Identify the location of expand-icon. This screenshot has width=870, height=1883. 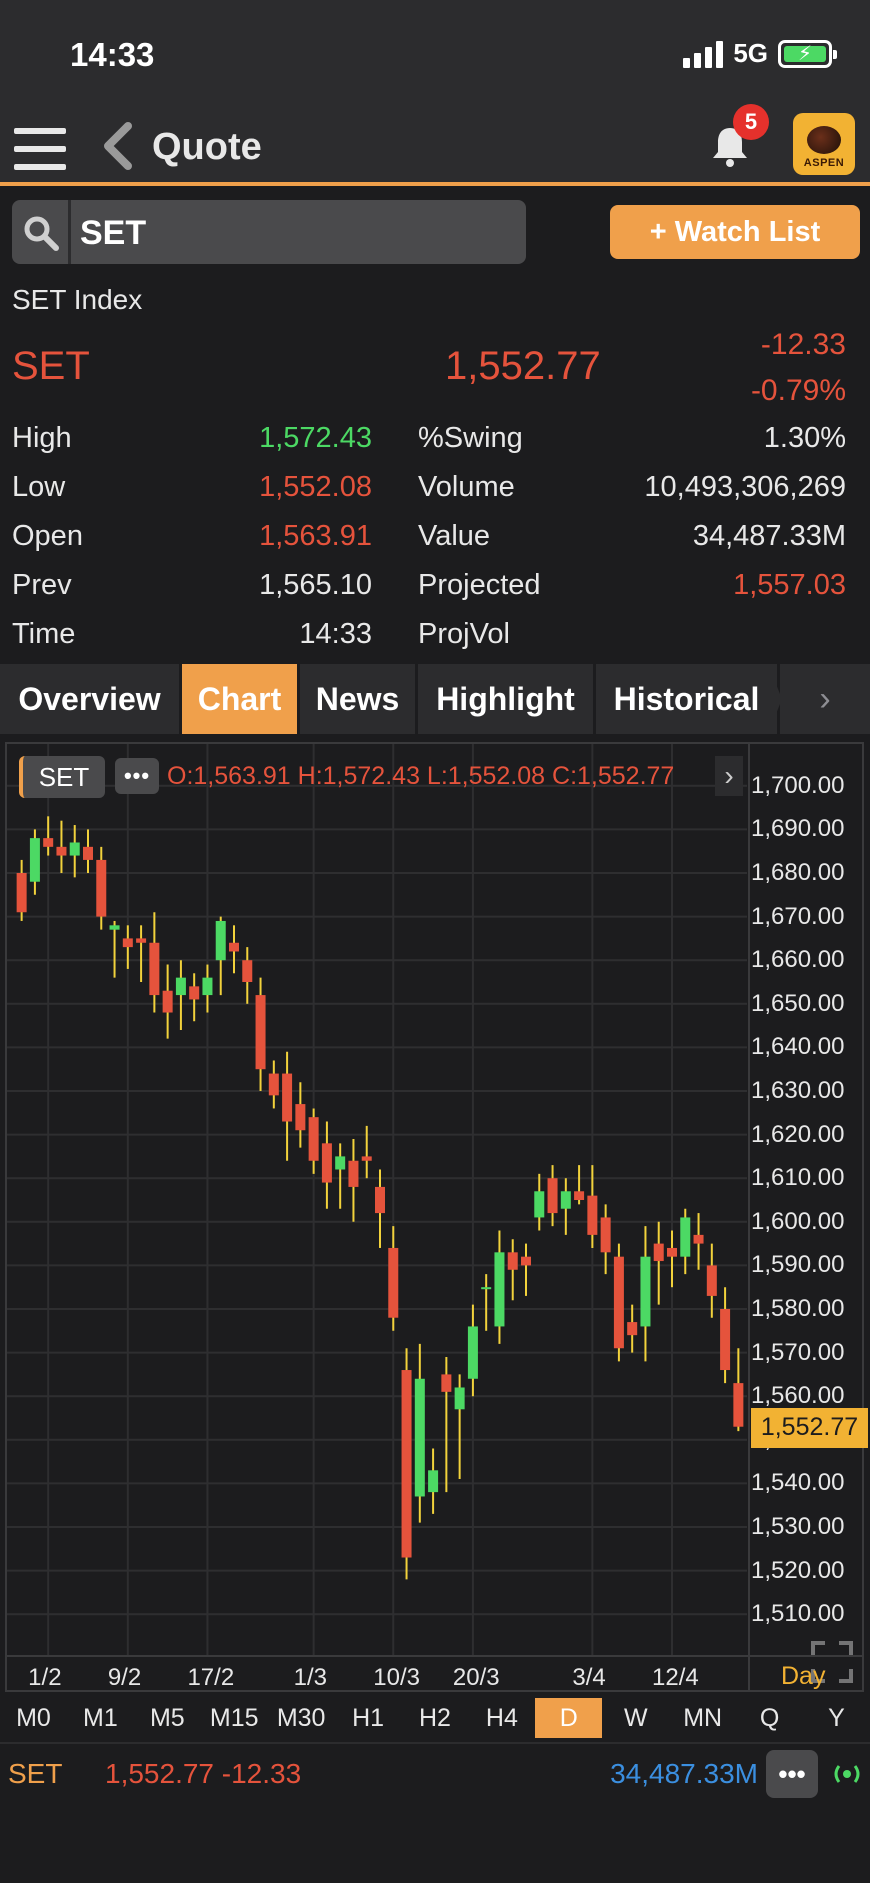
(832, 1662).